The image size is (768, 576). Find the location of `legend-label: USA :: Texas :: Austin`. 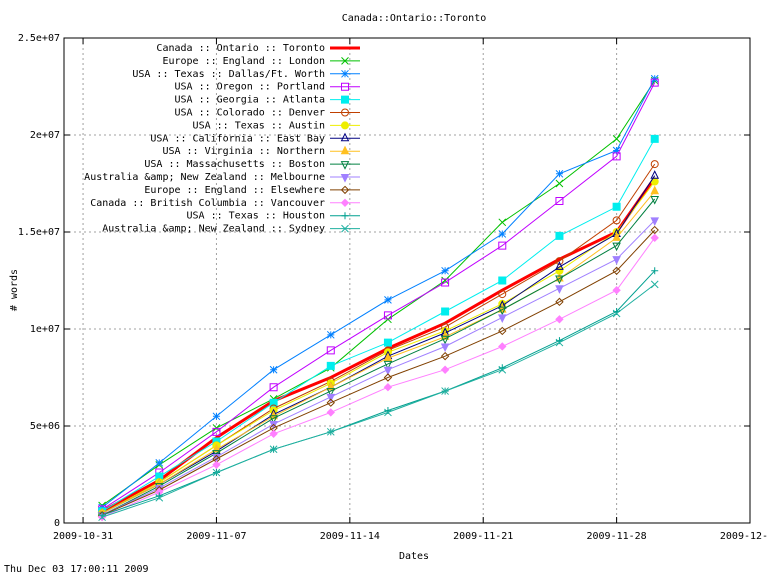

legend-label: USA :: Texas :: Austin is located at coordinates (259, 125).